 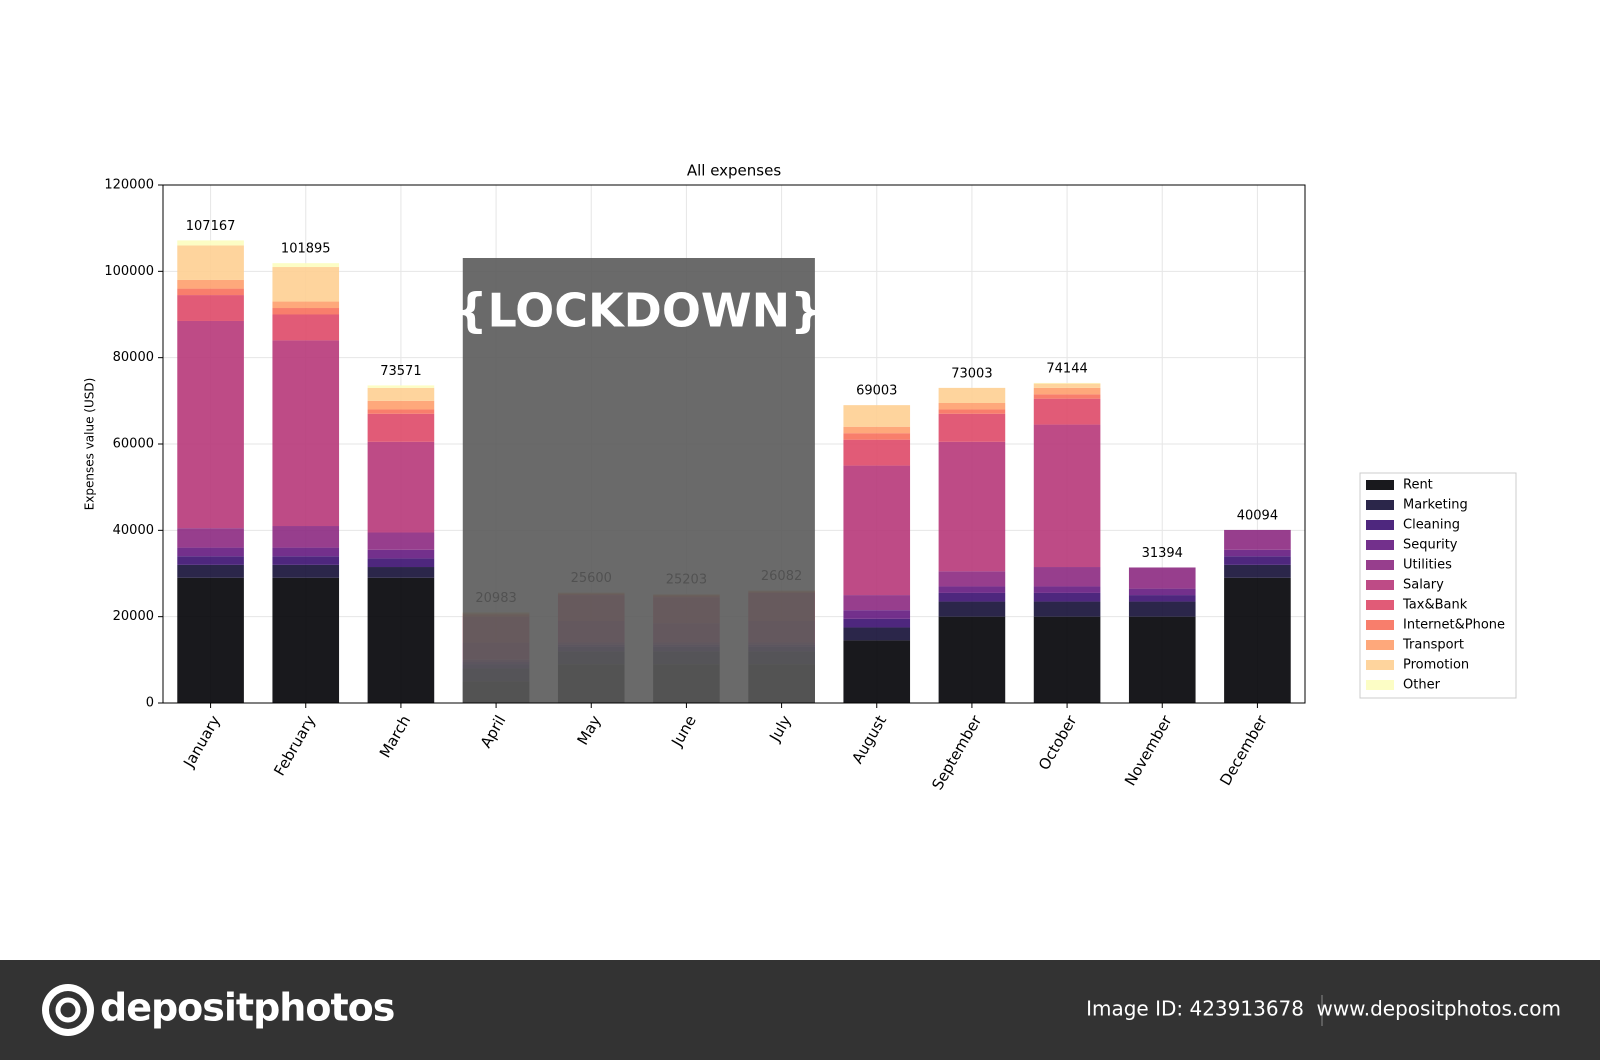 What do you see at coordinates (1431, 525) in the screenshot?
I see `legend-label: Cleaning` at bounding box center [1431, 525].